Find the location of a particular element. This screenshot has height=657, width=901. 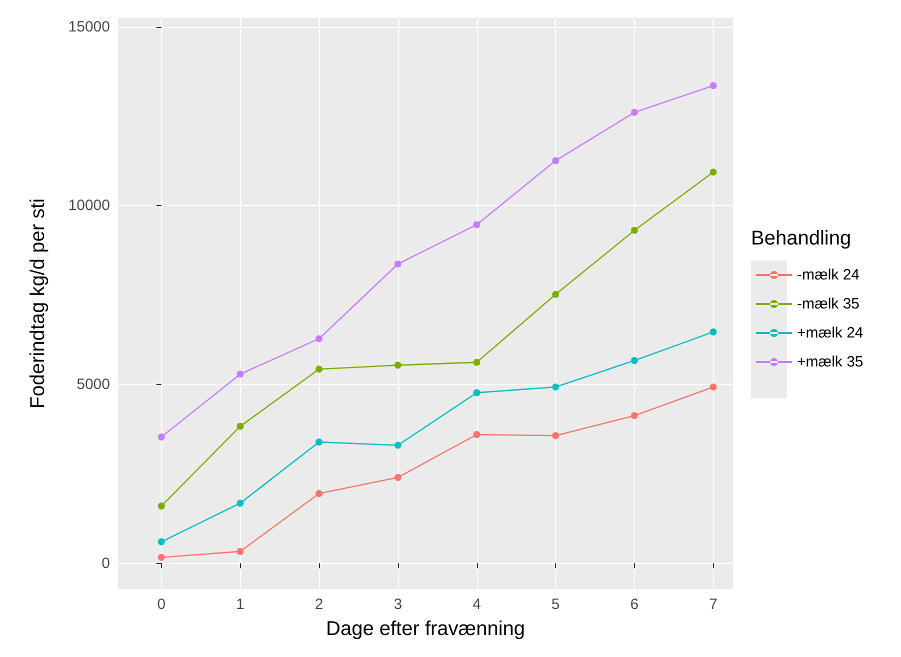

legend-title: Behandling is located at coordinates (801, 239).